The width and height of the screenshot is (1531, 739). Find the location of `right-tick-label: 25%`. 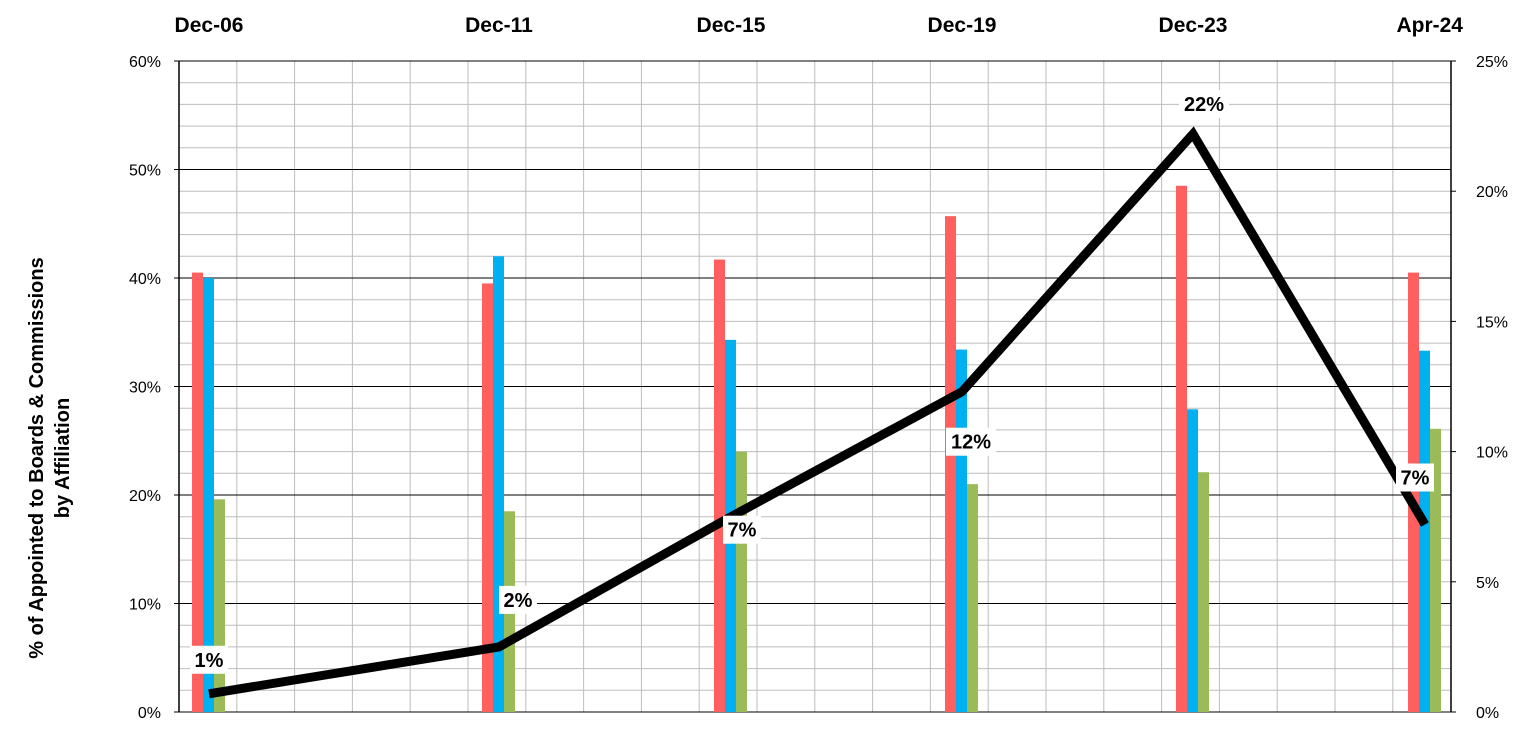

right-tick-label: 25% is located at coordinates (1492, 62).